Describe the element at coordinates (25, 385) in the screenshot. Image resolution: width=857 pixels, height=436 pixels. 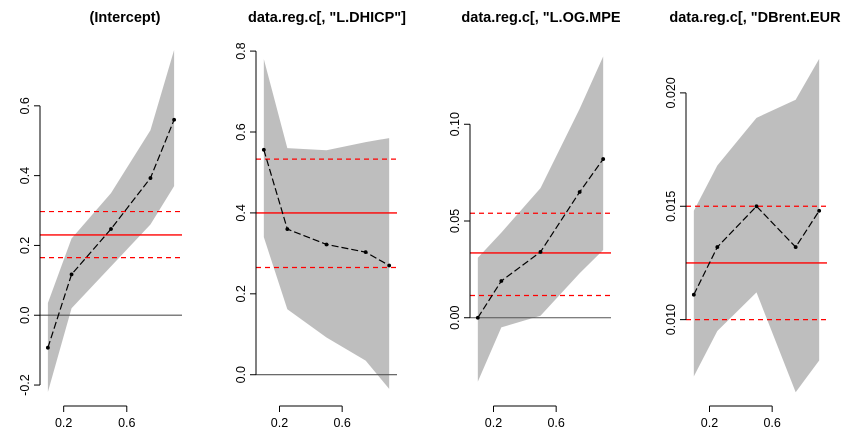
I see `y-tick-label: -0.2` at that location.